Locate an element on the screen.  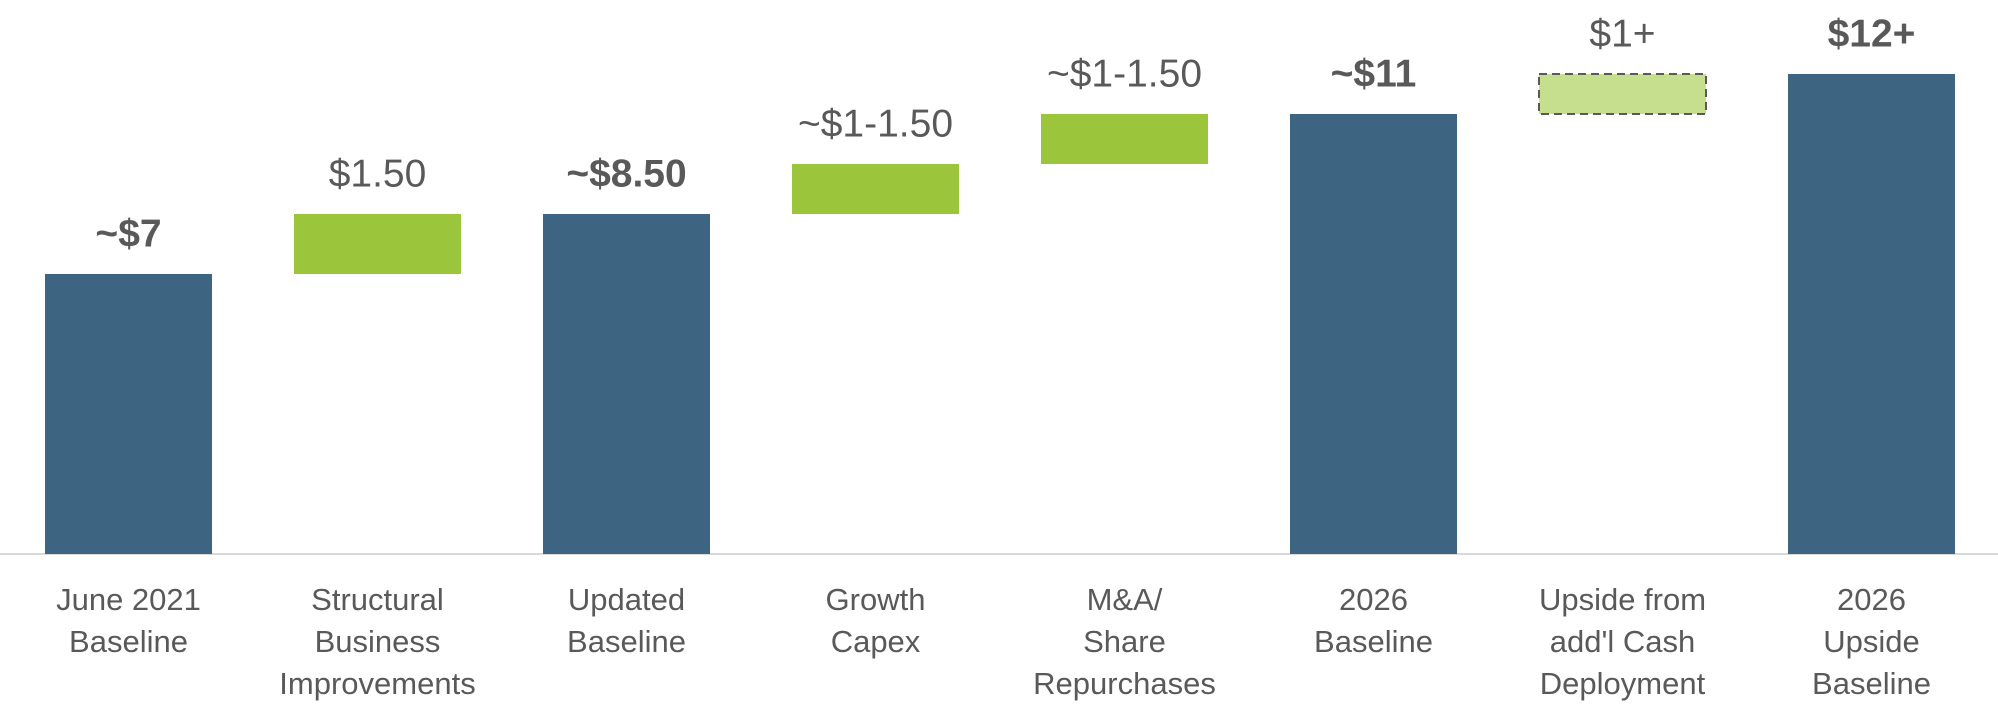
x-tick-label: Structural is located at coordinates (377, 599).